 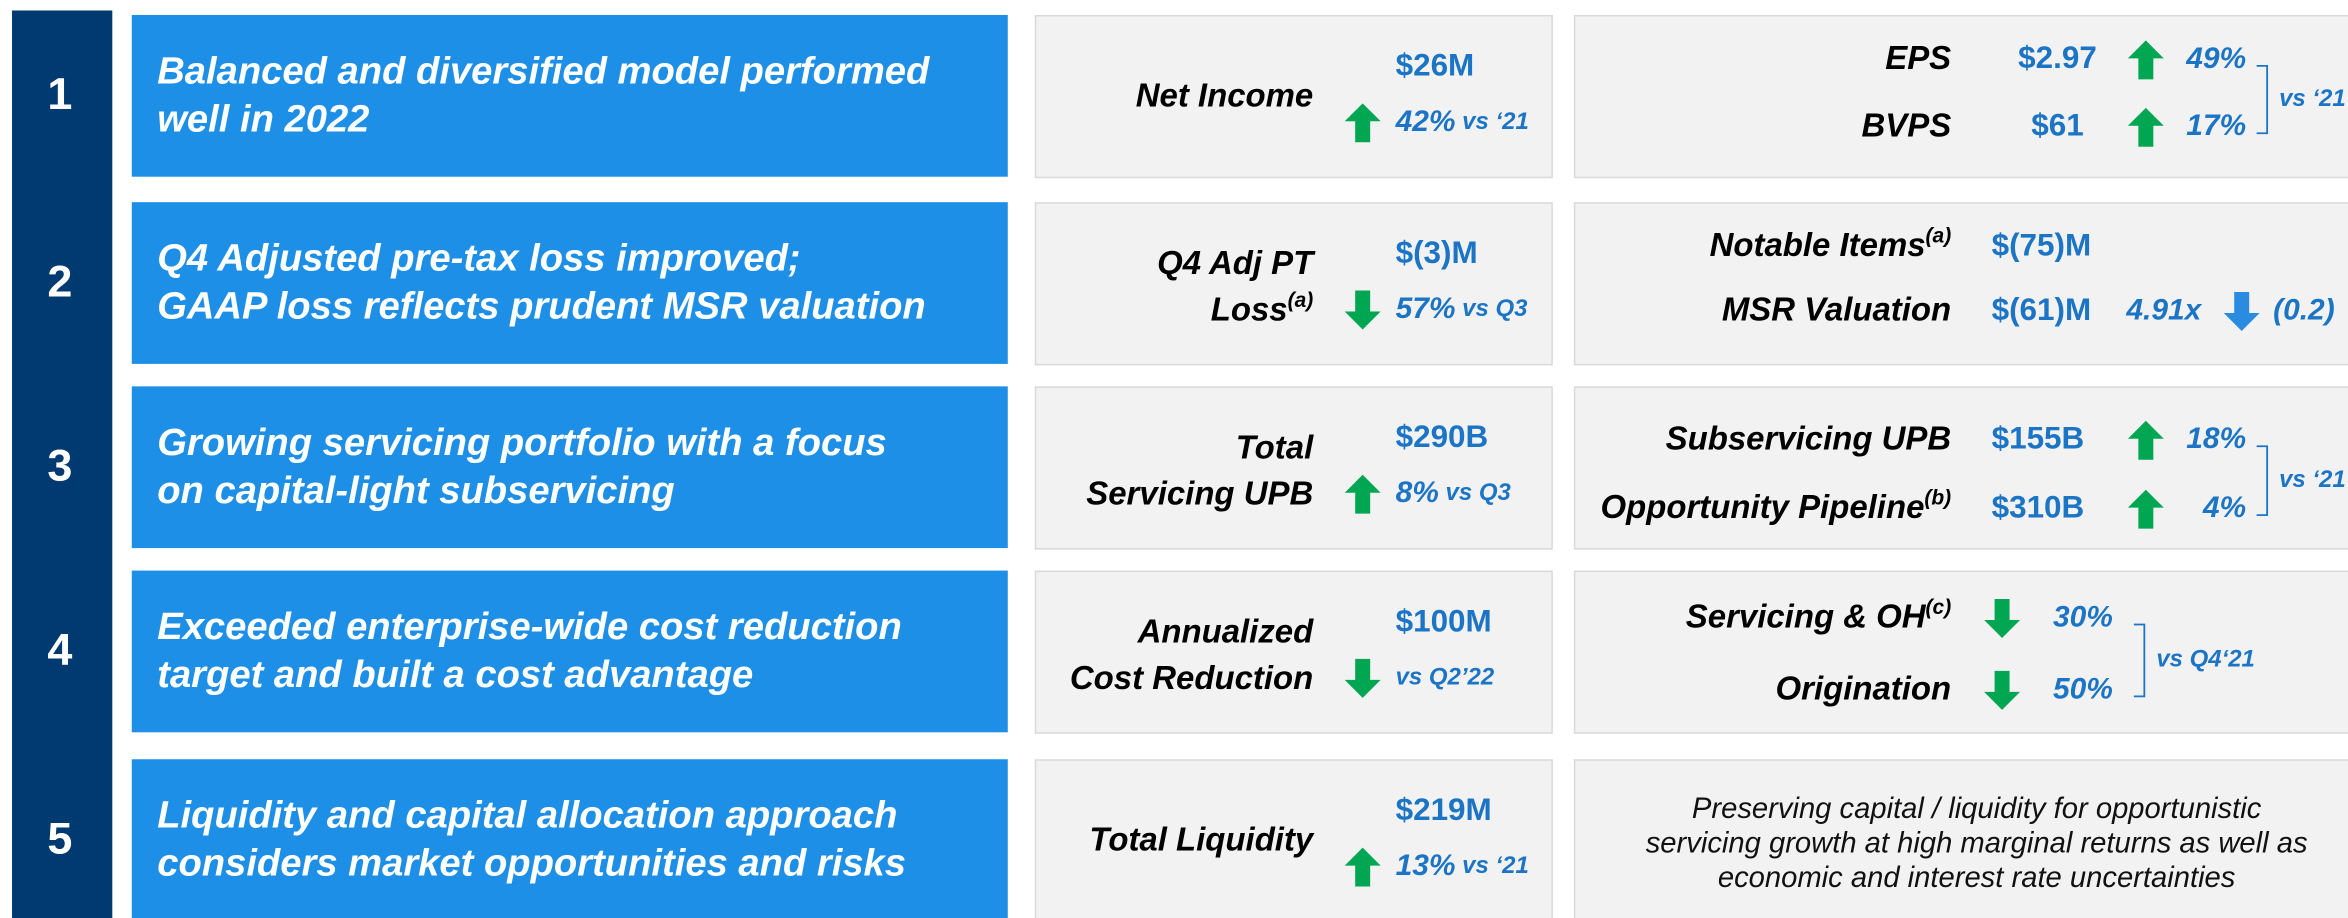 What do you see at coordinates (1435, 65) in the screenshot?
I see `metric-value: $26M` at bounding box center [1435, 65].